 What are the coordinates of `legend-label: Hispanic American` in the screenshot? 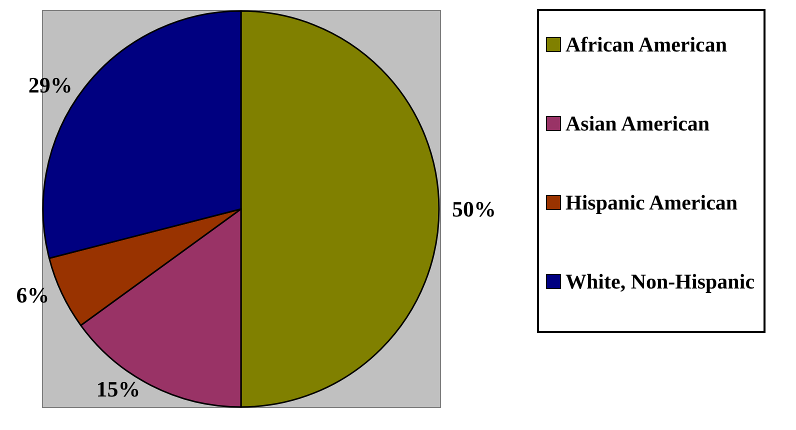 It's located at (652, 202).